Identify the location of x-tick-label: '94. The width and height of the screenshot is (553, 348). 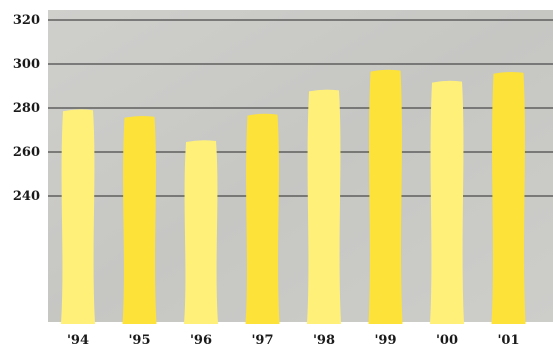
(78, 340).